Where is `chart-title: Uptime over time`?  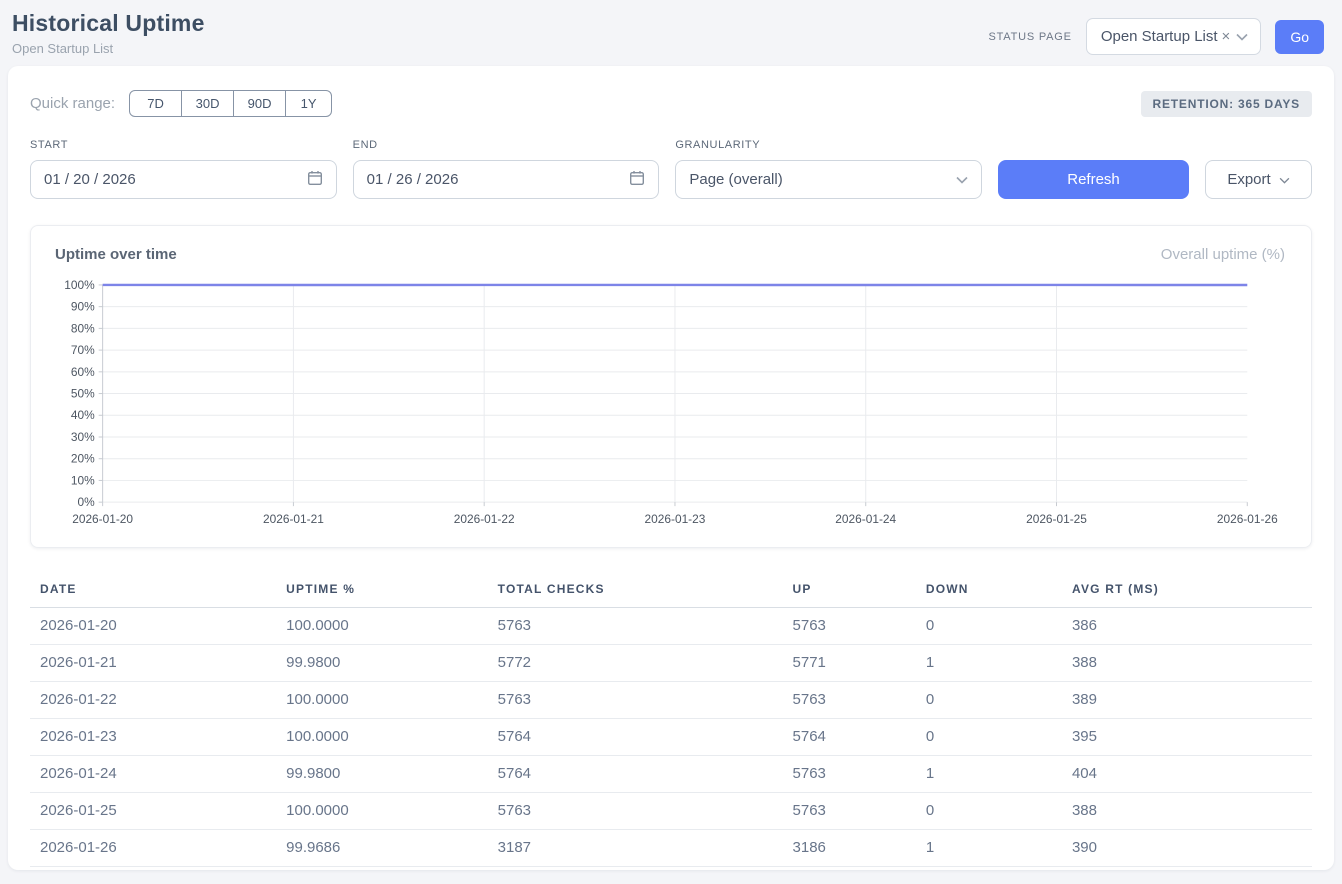
chart-title: Uptime over time is located at coordinates (116, 254).